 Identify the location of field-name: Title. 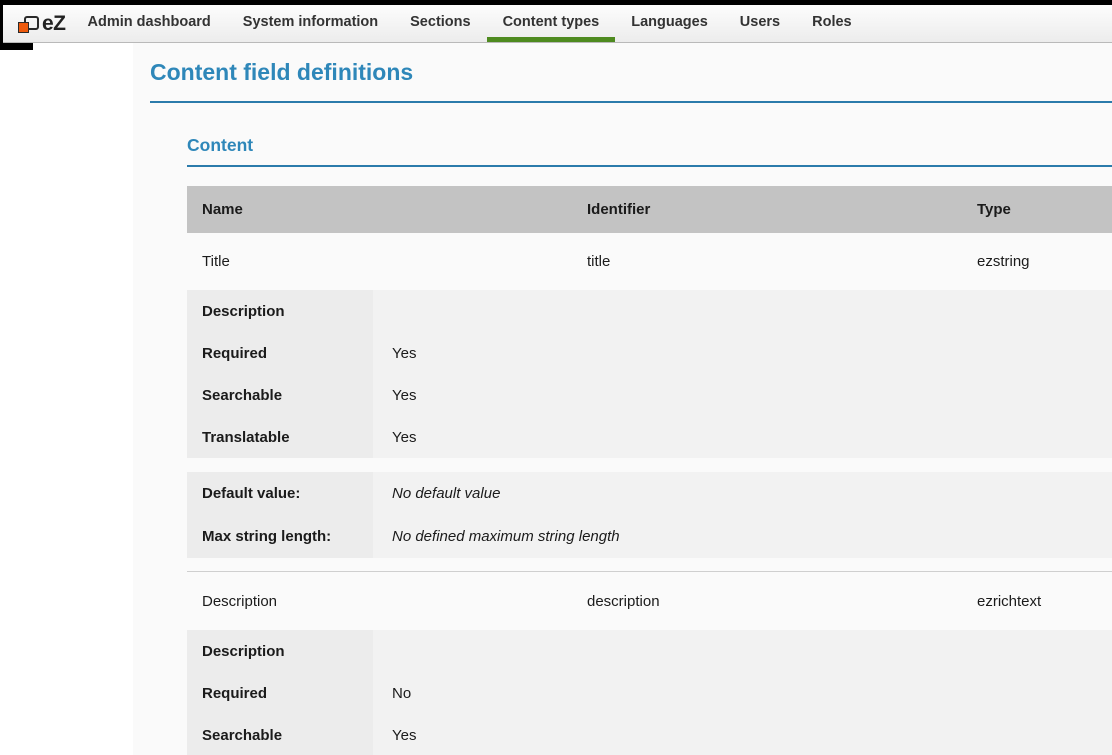
(216, 261).